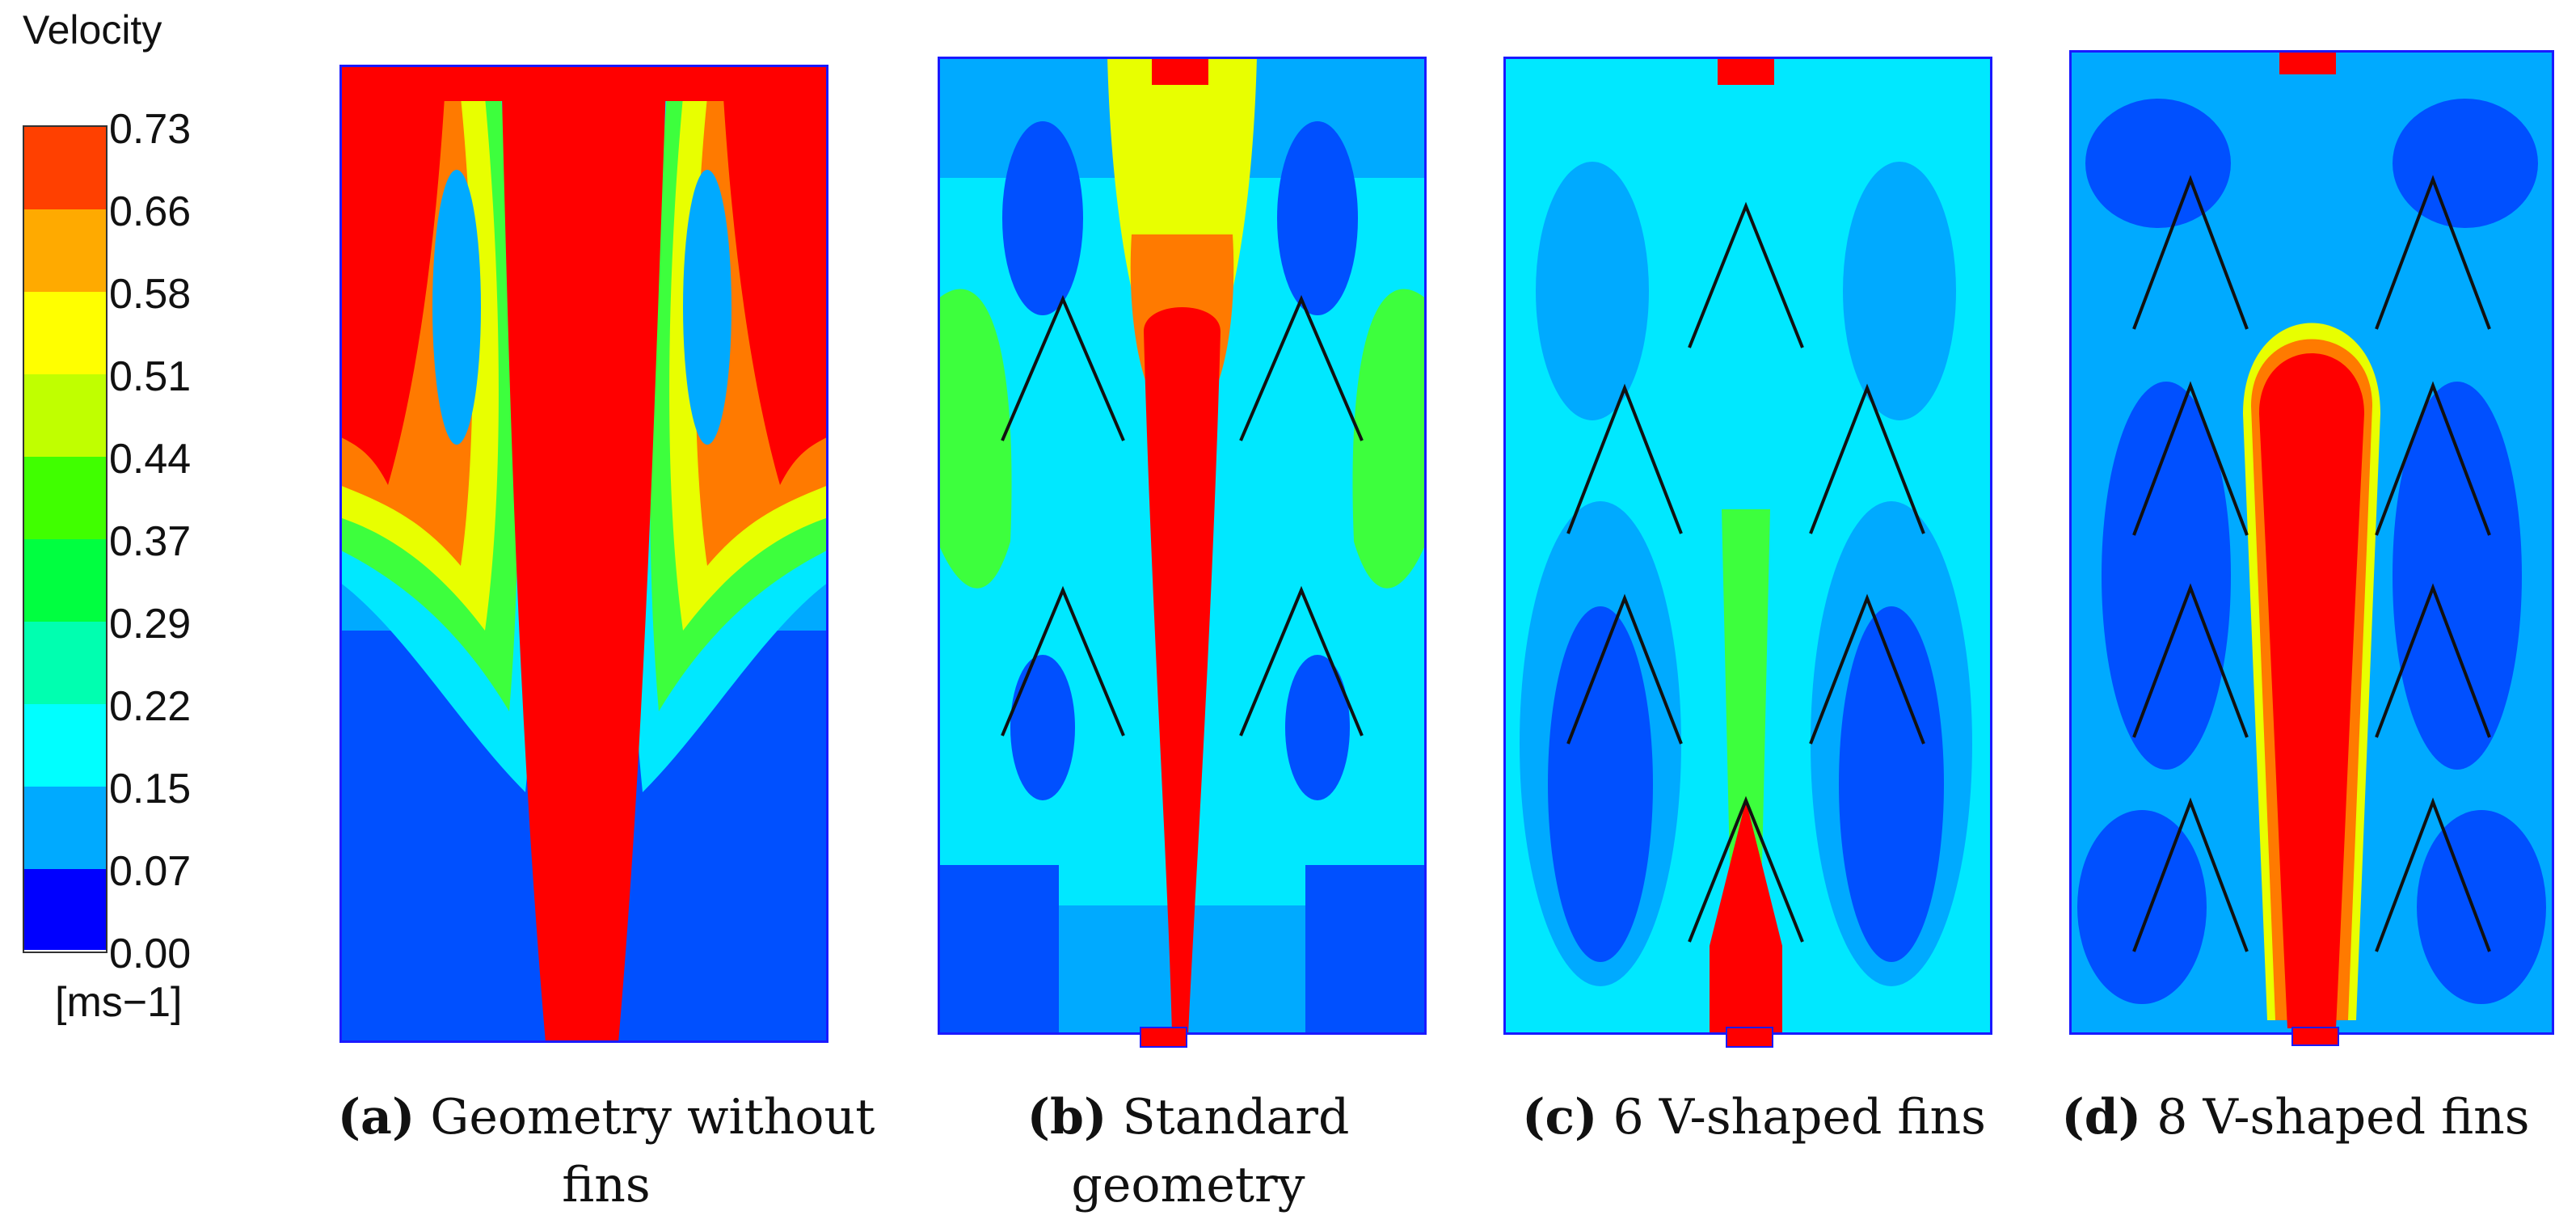 This screenshot has width=2576, height=1228. What do you see at coordinates (1067, 1118) in the screenshot?
I see `caption-b-label: (b)` at bounding box center [1067, 1118].